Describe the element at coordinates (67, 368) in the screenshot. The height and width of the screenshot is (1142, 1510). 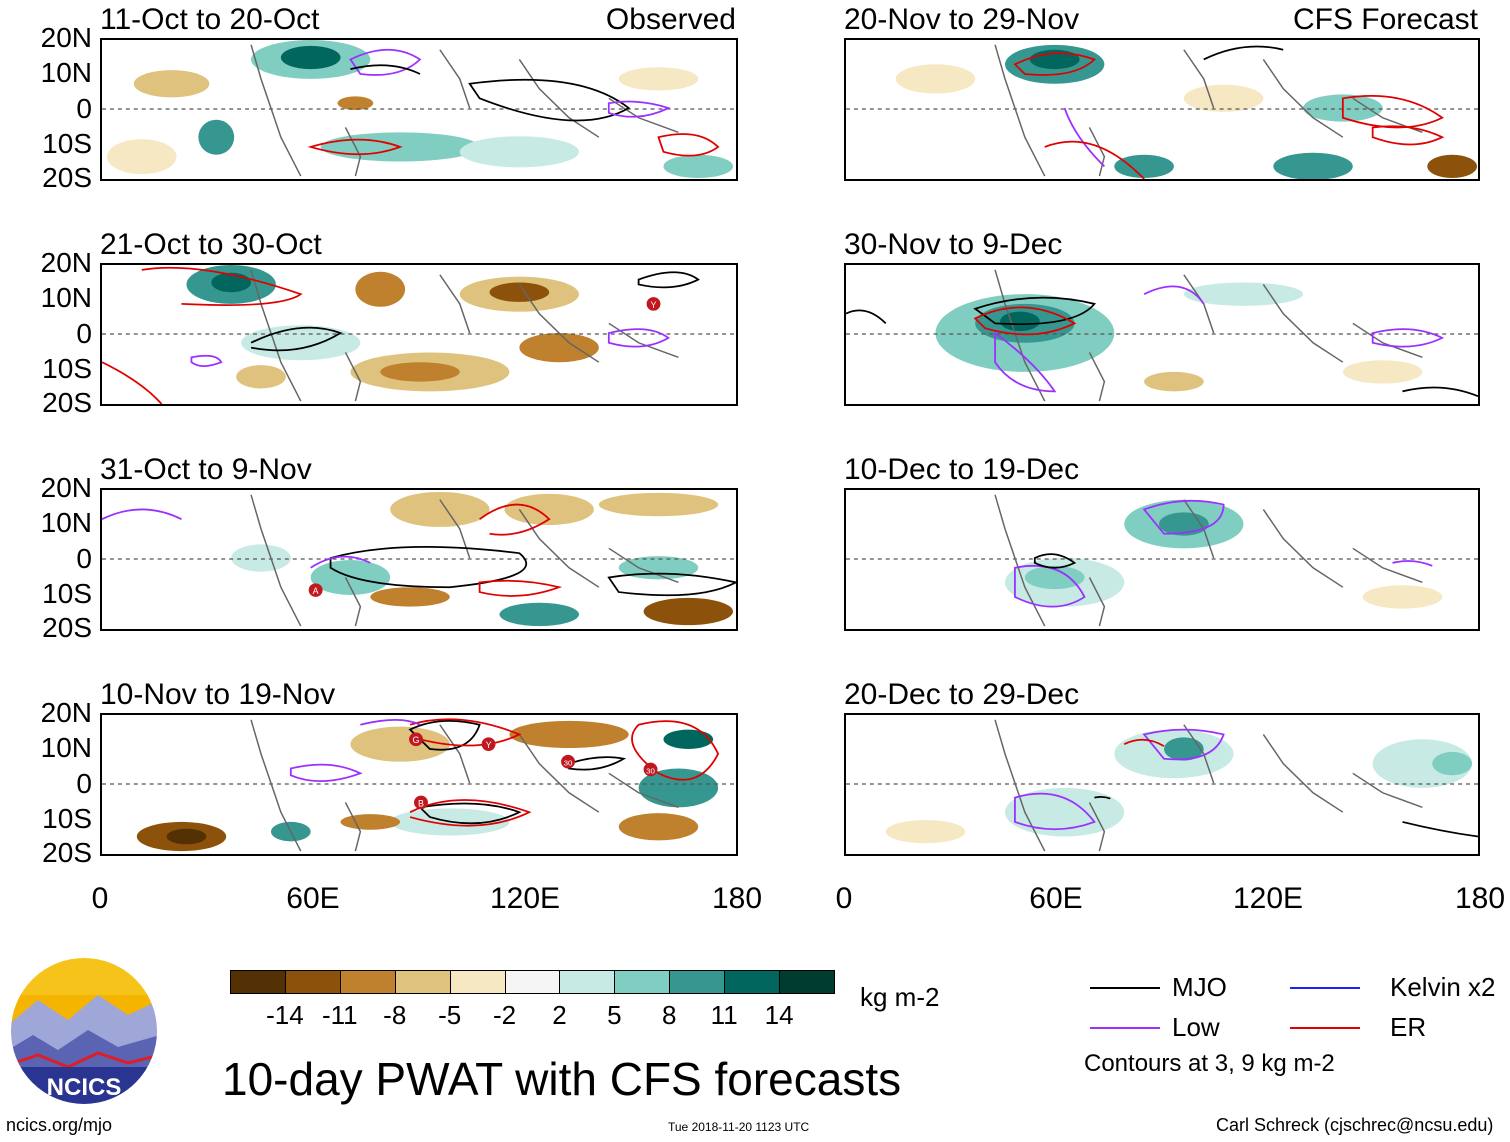
I see `y-tick-10s-2: 10S` at that location.